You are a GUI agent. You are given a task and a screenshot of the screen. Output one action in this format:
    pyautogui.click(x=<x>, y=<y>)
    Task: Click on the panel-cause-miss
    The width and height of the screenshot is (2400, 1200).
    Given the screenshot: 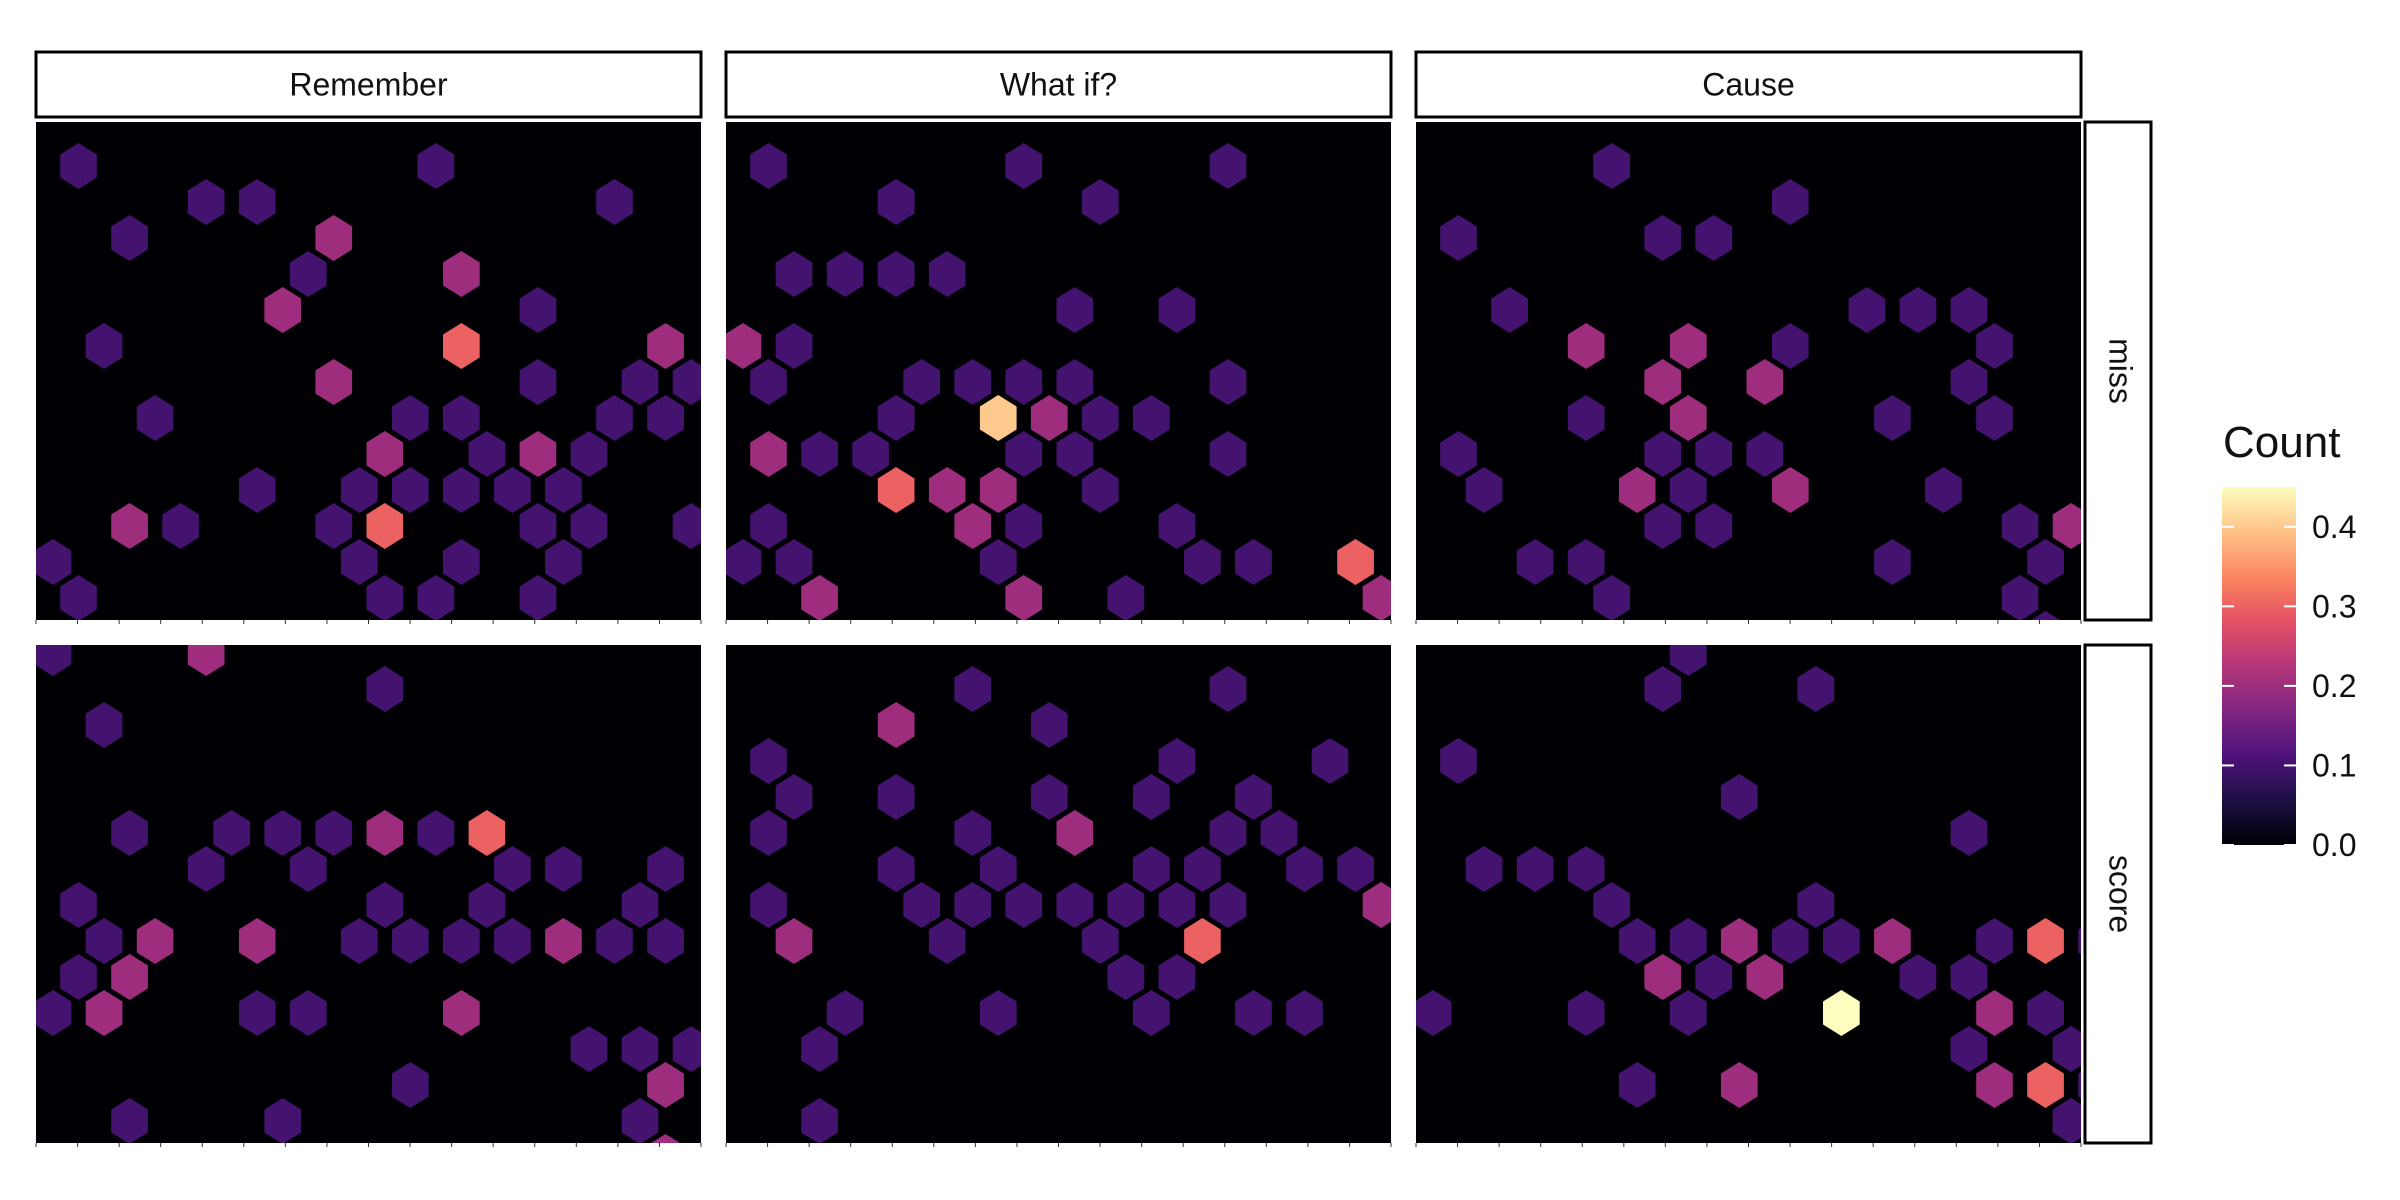 What is the action you would take?
    pyautogui.click(x=1748, y=373)
    